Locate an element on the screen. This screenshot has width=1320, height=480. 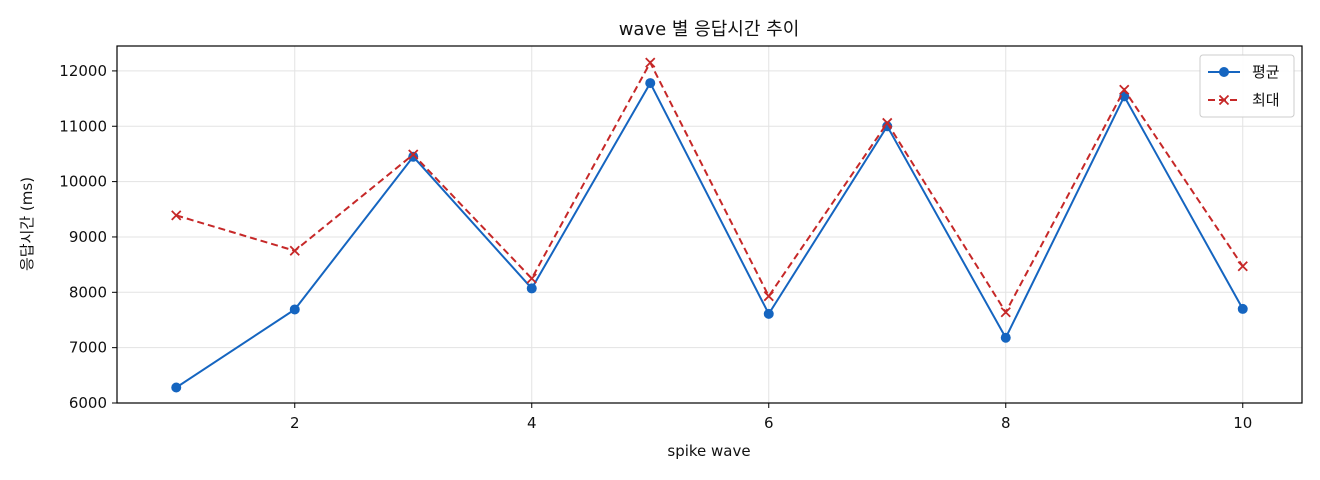
y-tick-label: 10000 is located at coordinates (83, 182).